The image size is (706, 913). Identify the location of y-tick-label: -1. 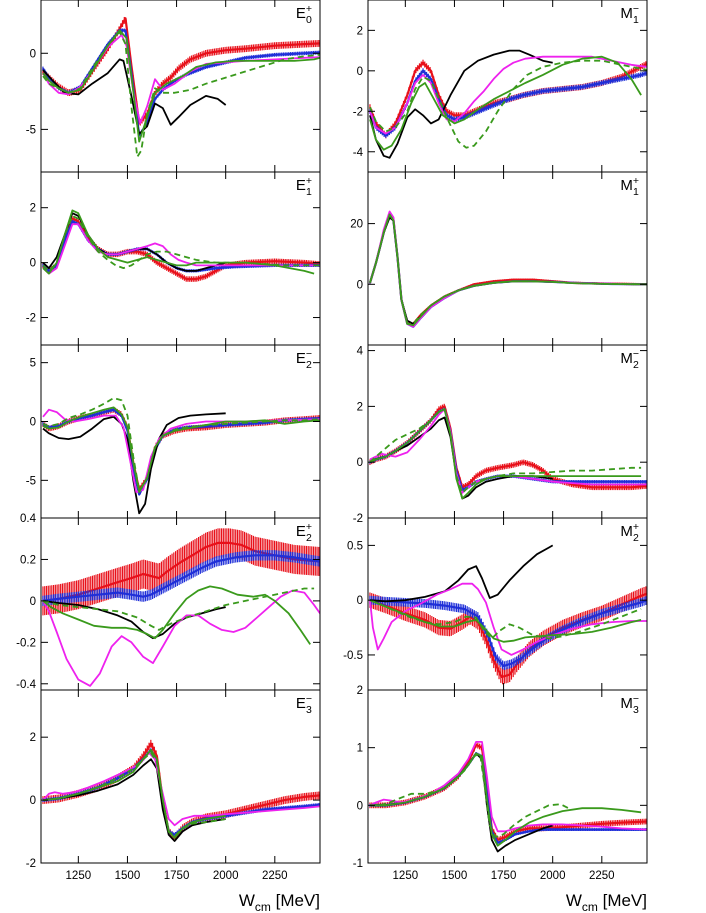
(358, 864).